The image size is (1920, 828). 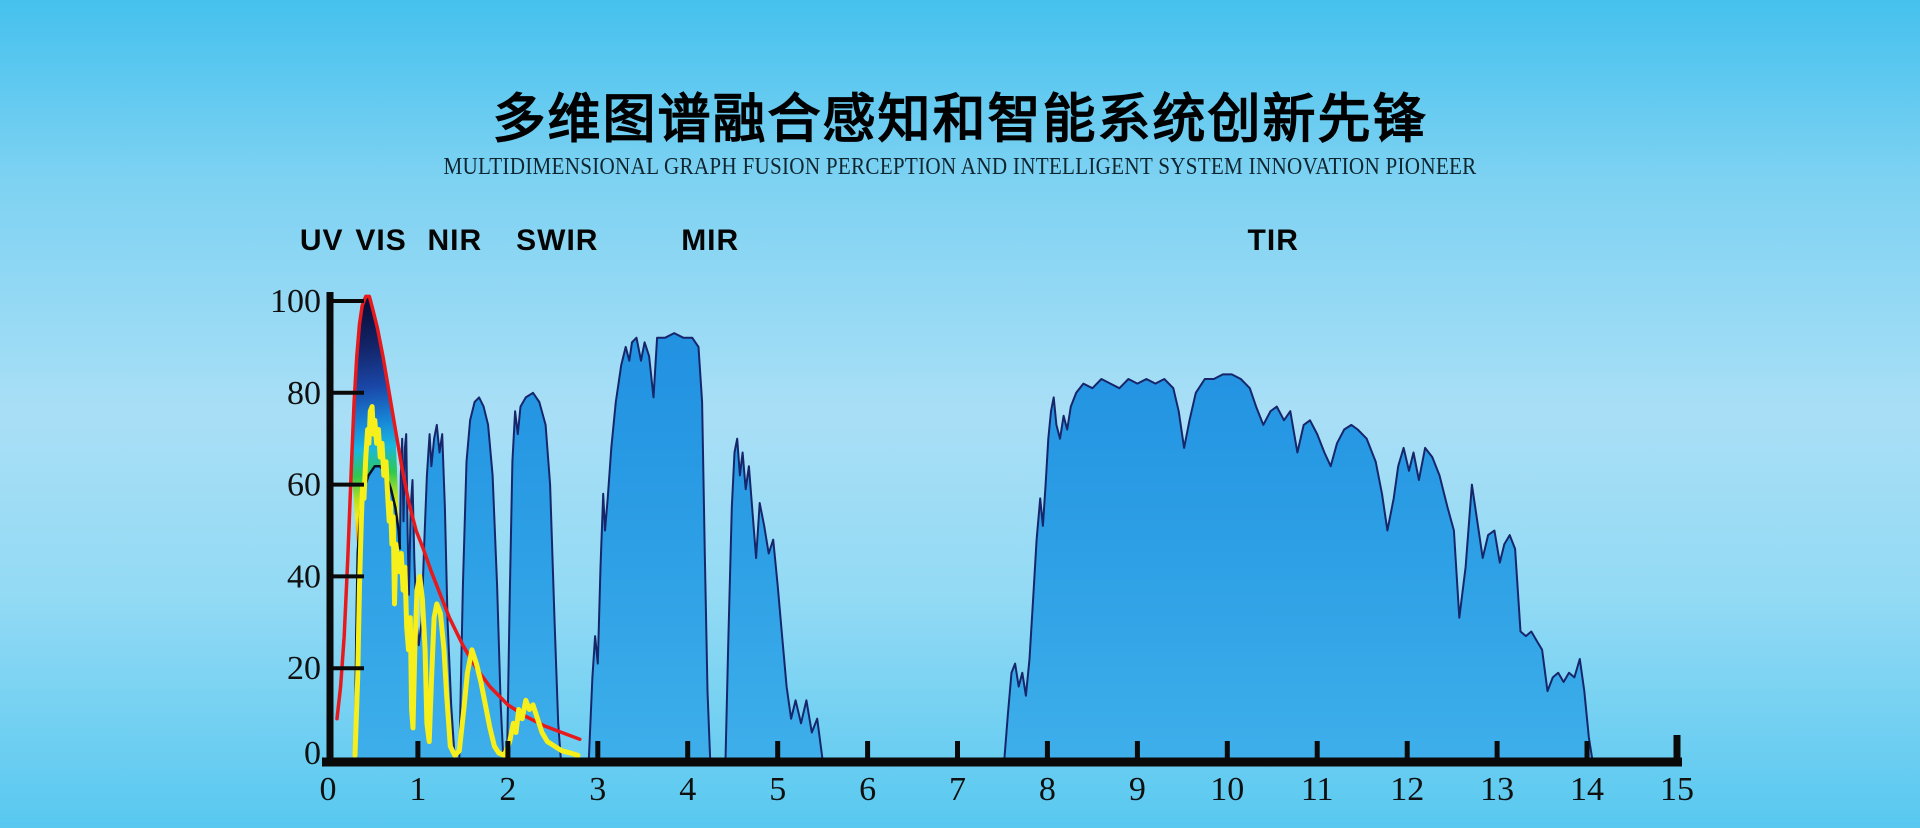 I want to click on x-tick-label: 6, so click(x=867, y=789).